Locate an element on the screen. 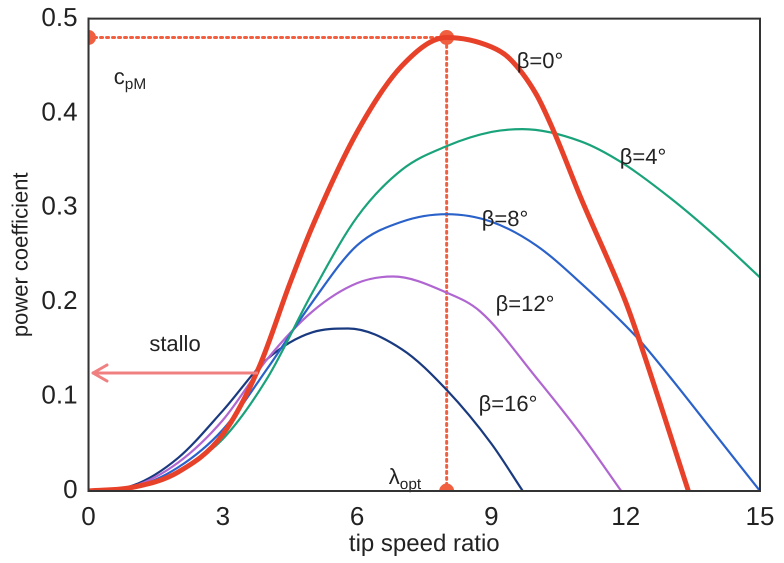  y-tick-label: 0.1 is located at coordinates (59, 395).